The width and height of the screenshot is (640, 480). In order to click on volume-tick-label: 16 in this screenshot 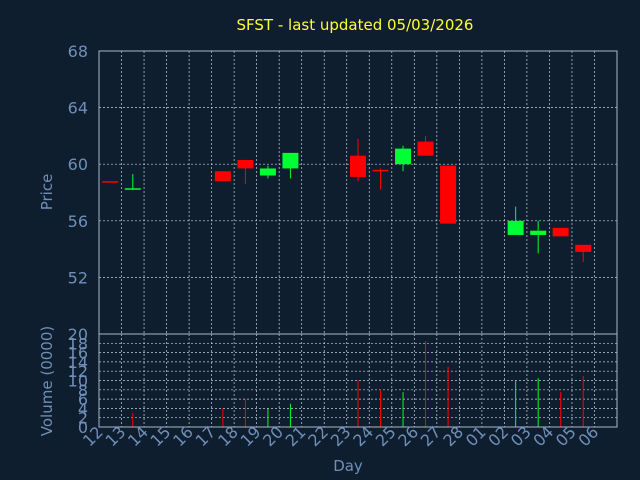, I will do `click(78, 353)`.